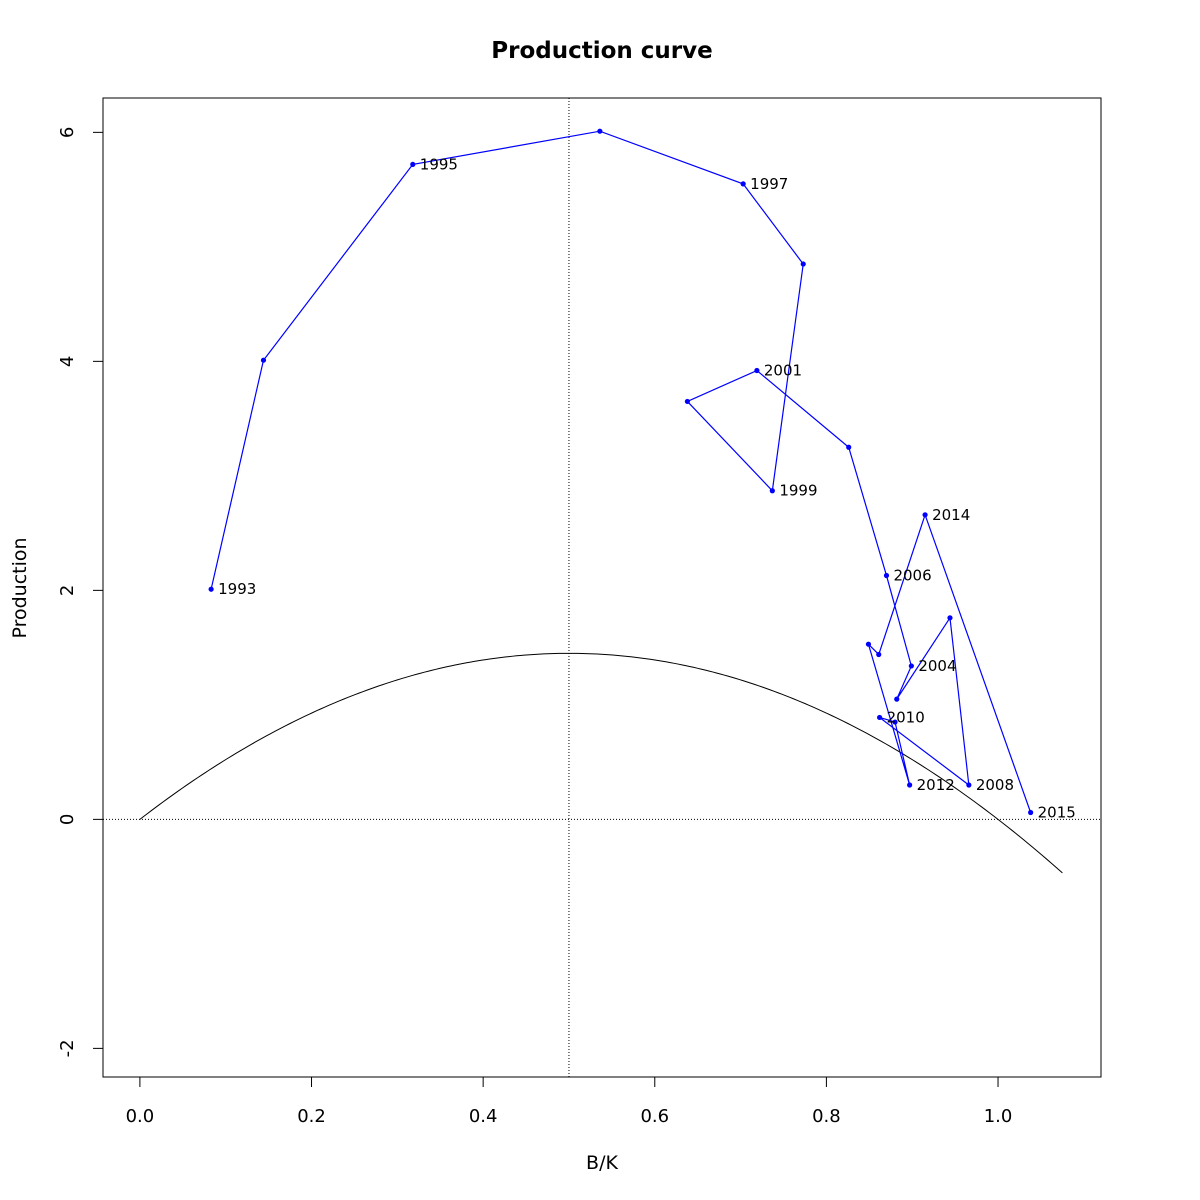 The image size is (1200, 1200). What do you see at coordinates (937, 666) in the screenshot?
I see `year-label: 2004` at bounding box center [937, 666].